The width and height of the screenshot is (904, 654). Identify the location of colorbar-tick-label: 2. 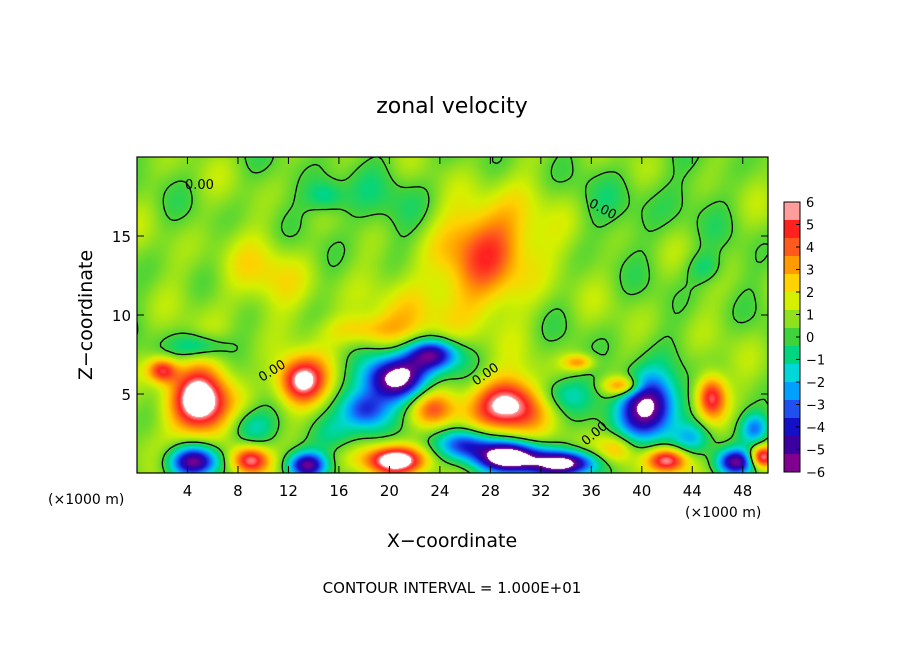
(810, 293).